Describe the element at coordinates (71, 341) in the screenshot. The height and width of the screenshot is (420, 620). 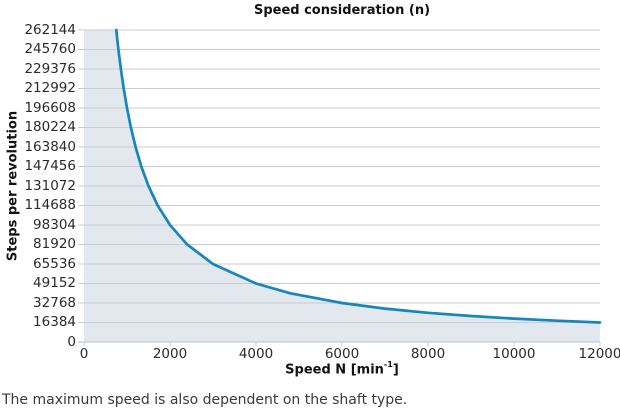
I see `y-tick-label: 0` at that location.